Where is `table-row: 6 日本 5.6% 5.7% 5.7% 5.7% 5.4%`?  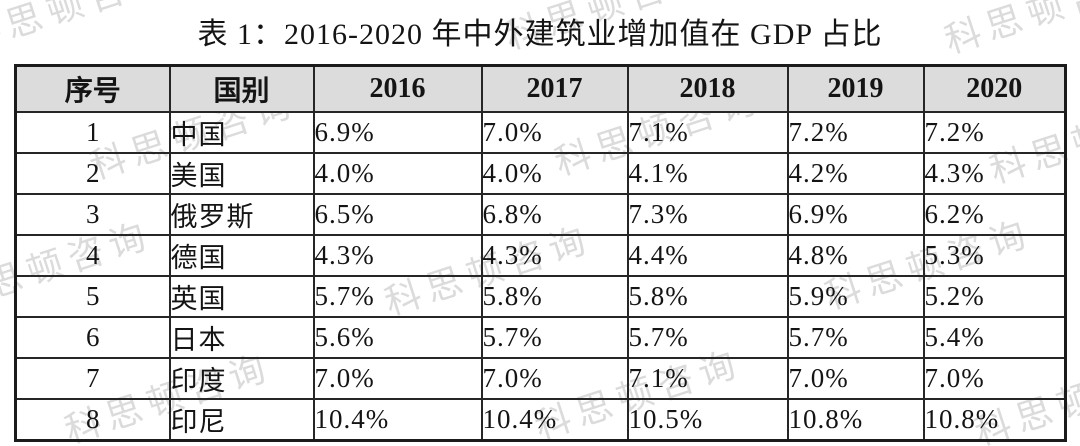
table-row: 6 日本 5.6% 5.7% 5.7% 5.7% 5.4% is located at coordinates (540, 337).